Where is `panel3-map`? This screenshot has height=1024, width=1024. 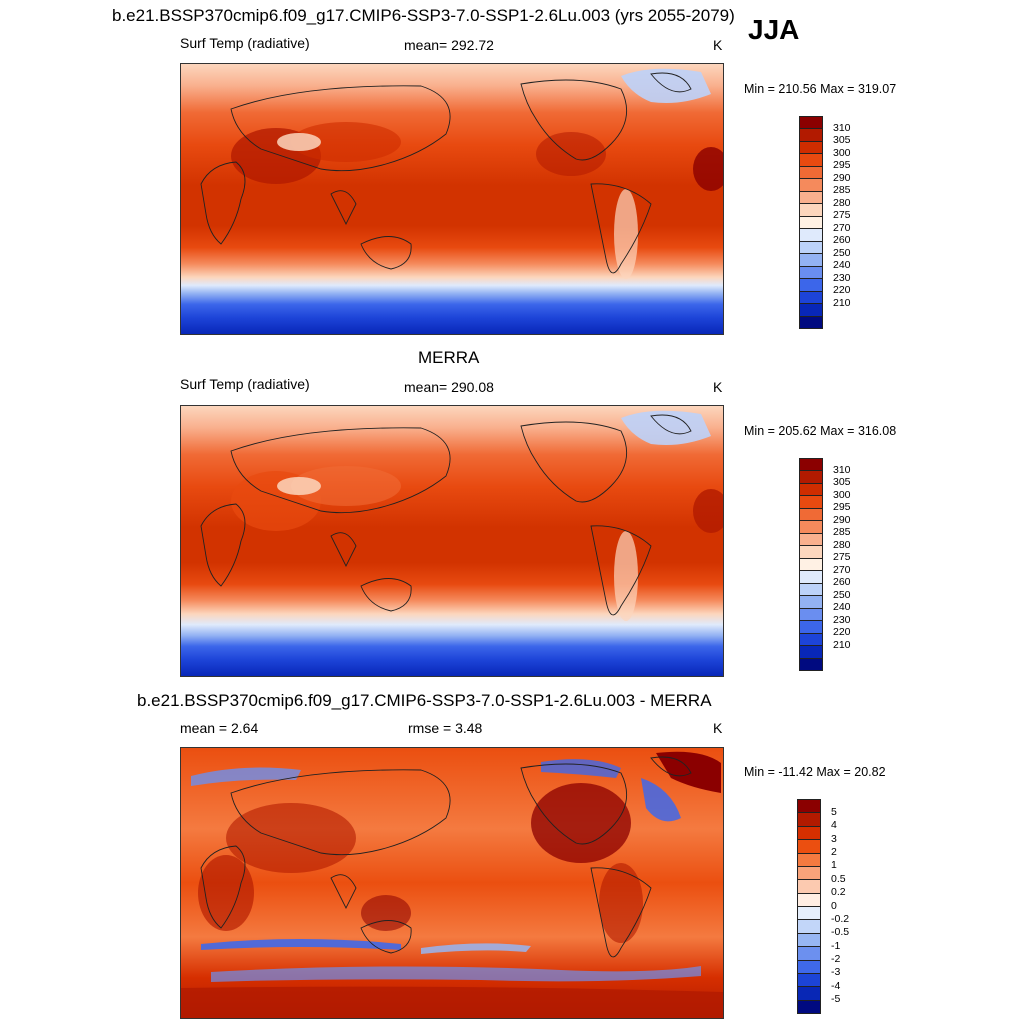 panel3-map is located at coordinates (452, 883).